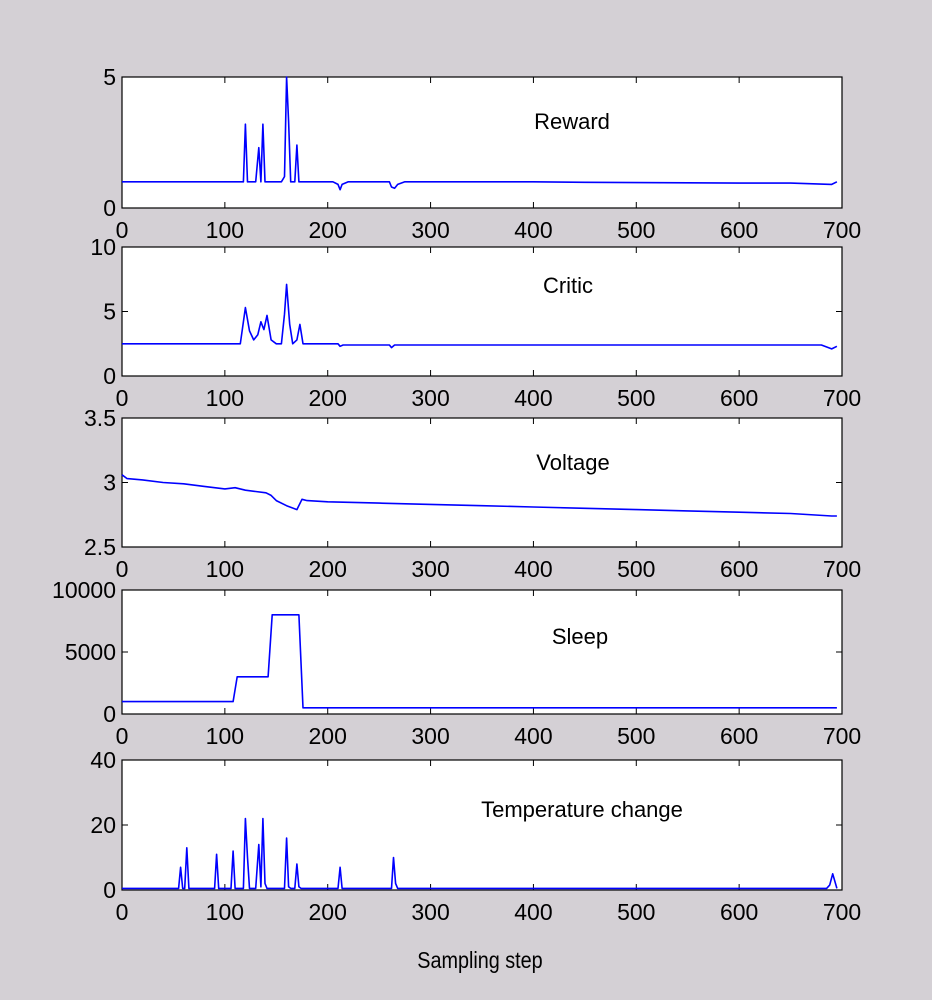 This screenshot has height=1000, width=932. Describe the element at coordinates (572, 462) in the screenshot. I see `panel-annotation: Voltage` at that location.